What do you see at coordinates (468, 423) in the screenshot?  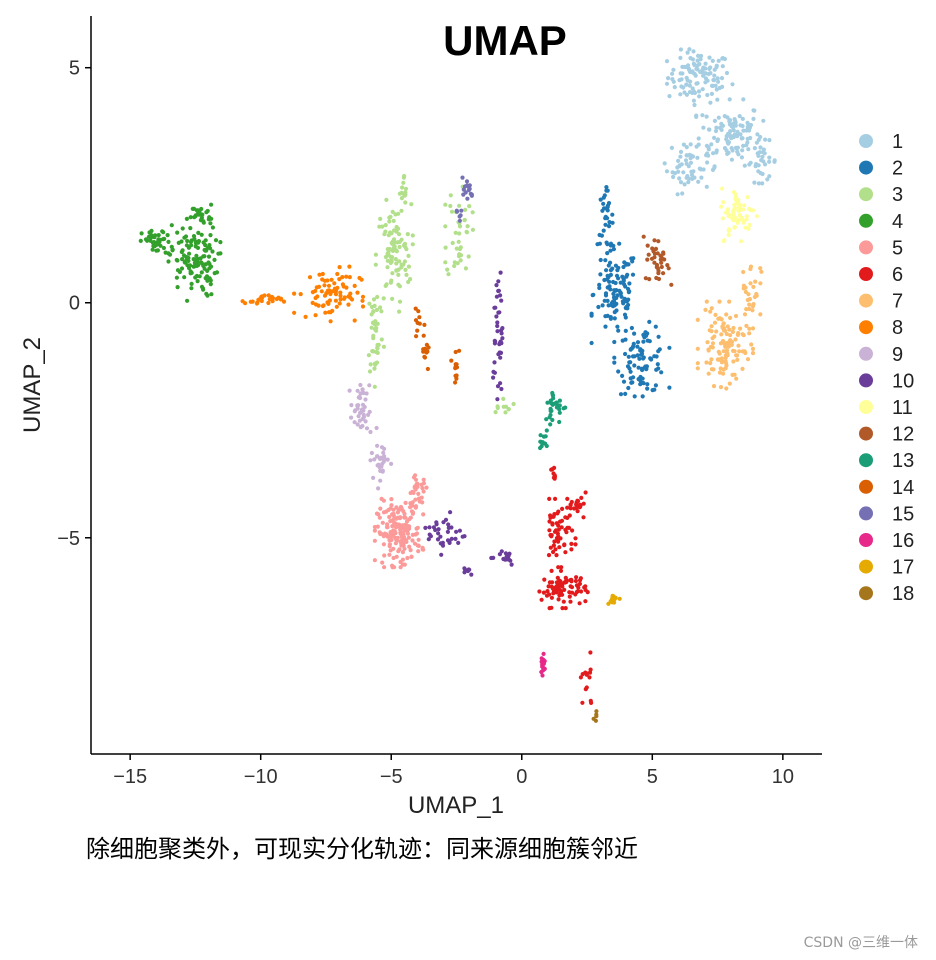 I see `cluster-10-points` at bounding box center [468, 423].